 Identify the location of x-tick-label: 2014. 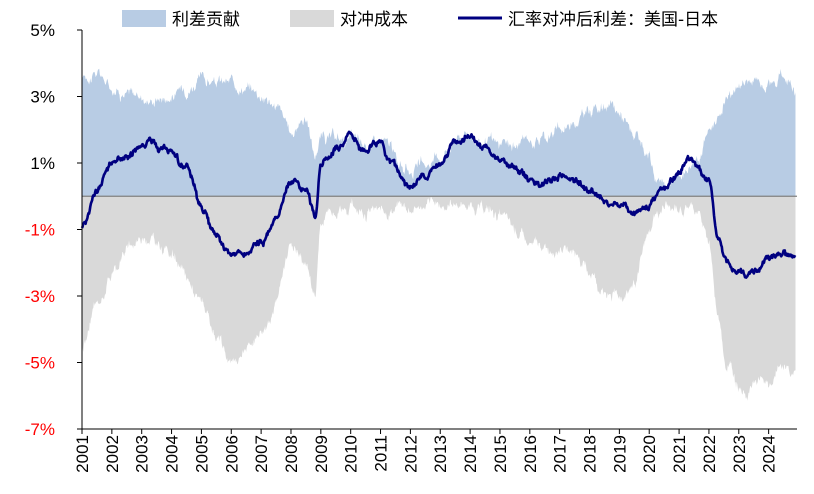
(470, 454).